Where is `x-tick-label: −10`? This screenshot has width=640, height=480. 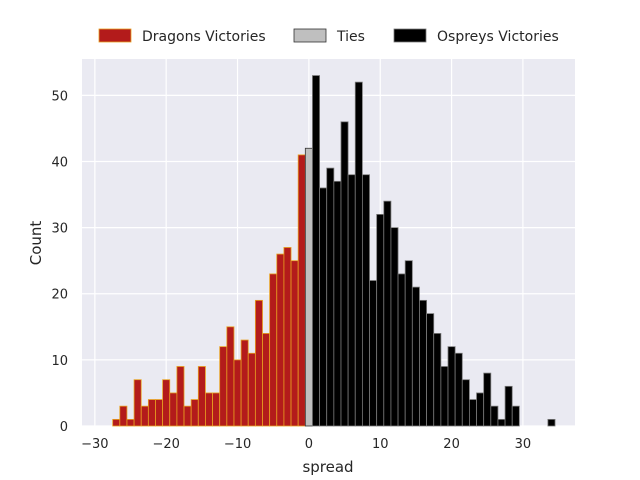 x-tick-label: −10 is located at coordinates (237, 444).